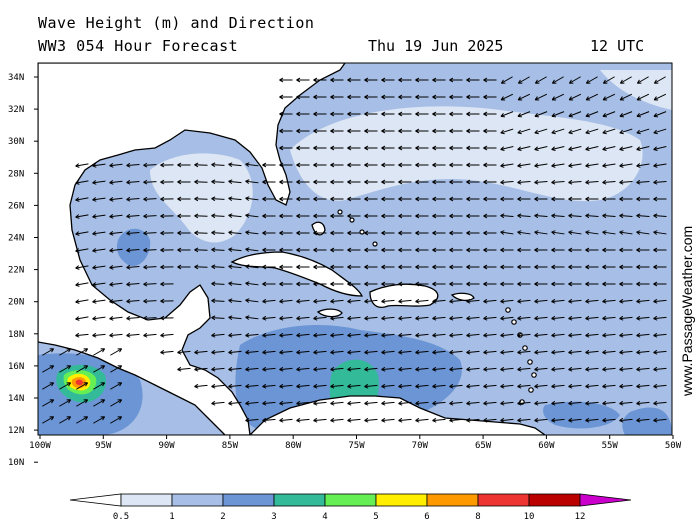  I want to click on wave-band-8-10m-pacific, so click(79, 382).